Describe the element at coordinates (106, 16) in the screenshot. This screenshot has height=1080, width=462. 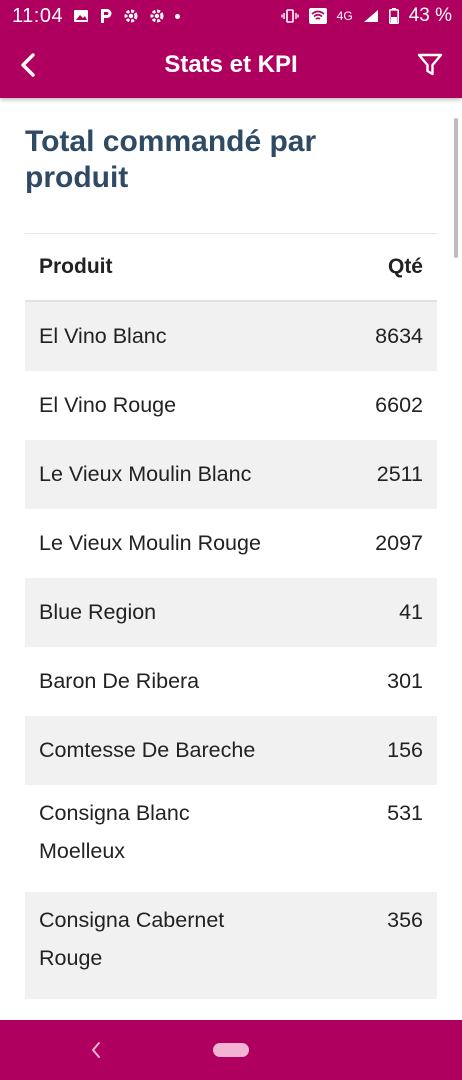
I see `p-icon` at that location.